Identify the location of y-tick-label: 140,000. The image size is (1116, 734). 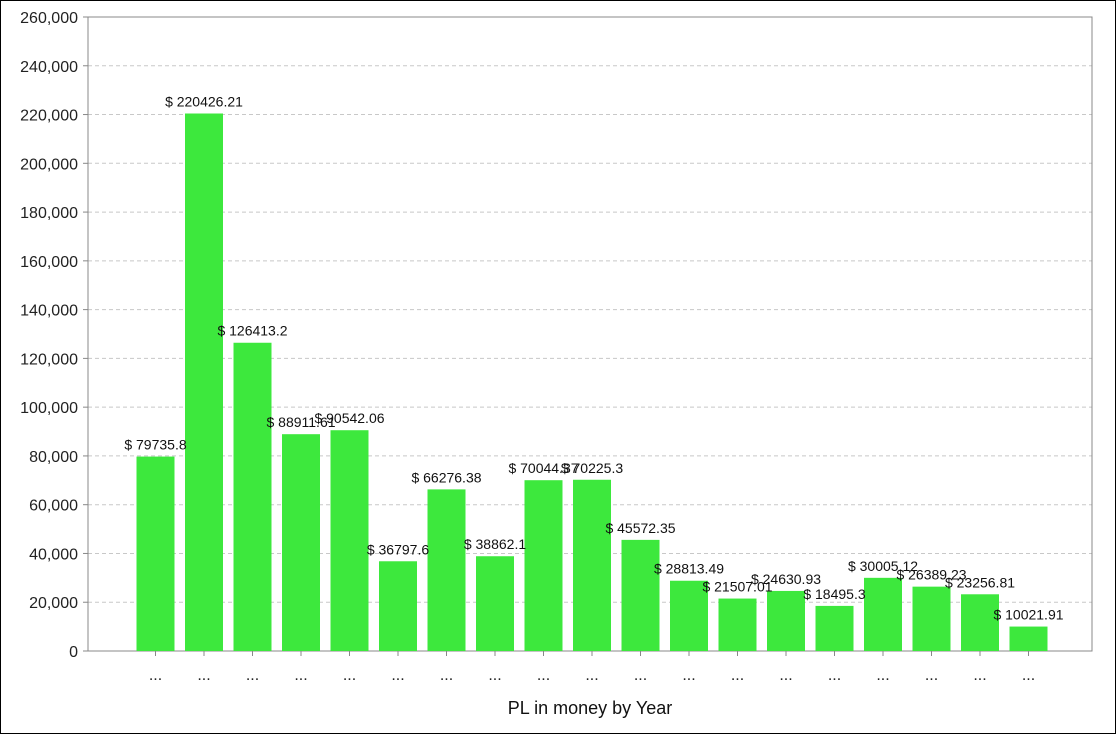
(49, 311).